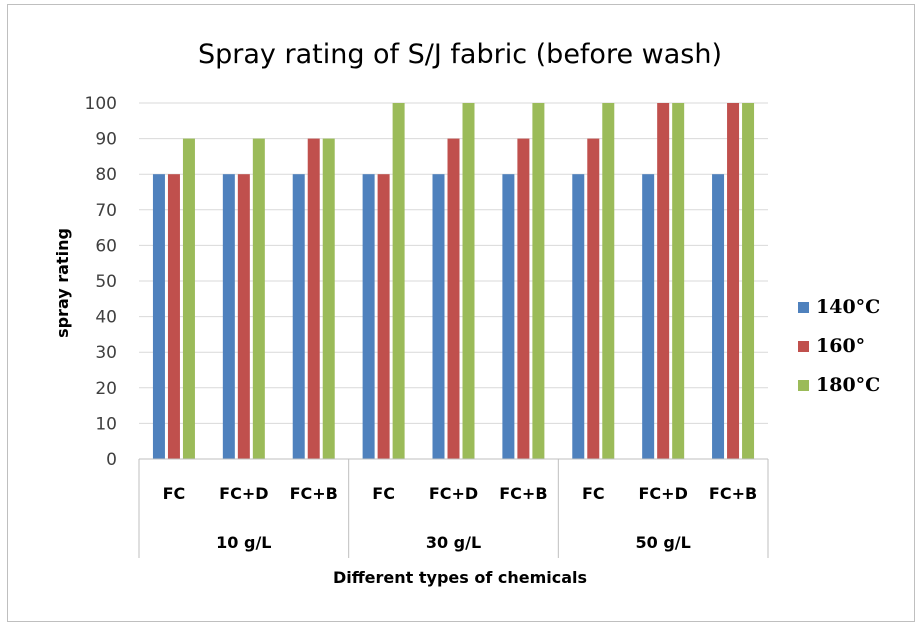 The height and width of the screenshot is (630, 923). Describe the element at coordinates (106, 318) in the screenshot. I see `y-tick-label: 40` at that location.